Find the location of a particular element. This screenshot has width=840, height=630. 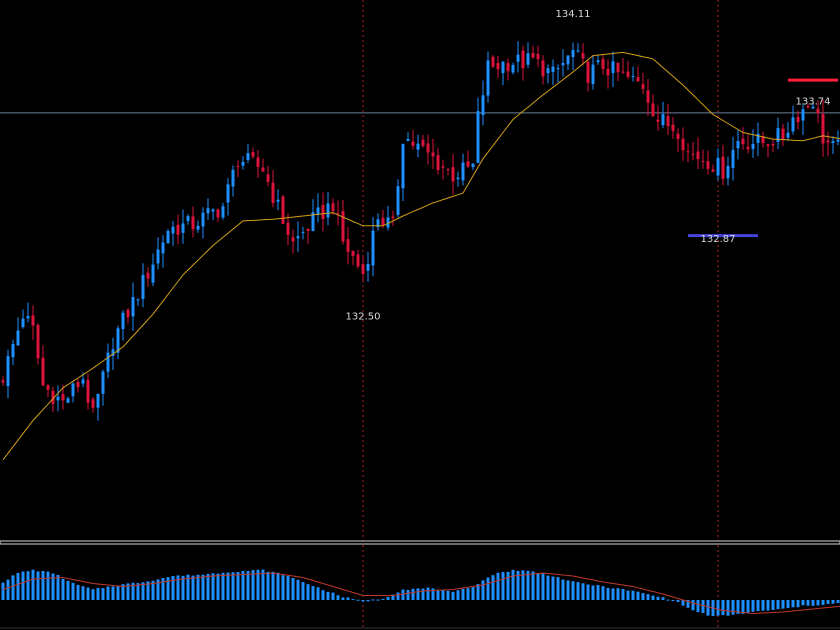

panel-separator is located at coordinates (420, 542).